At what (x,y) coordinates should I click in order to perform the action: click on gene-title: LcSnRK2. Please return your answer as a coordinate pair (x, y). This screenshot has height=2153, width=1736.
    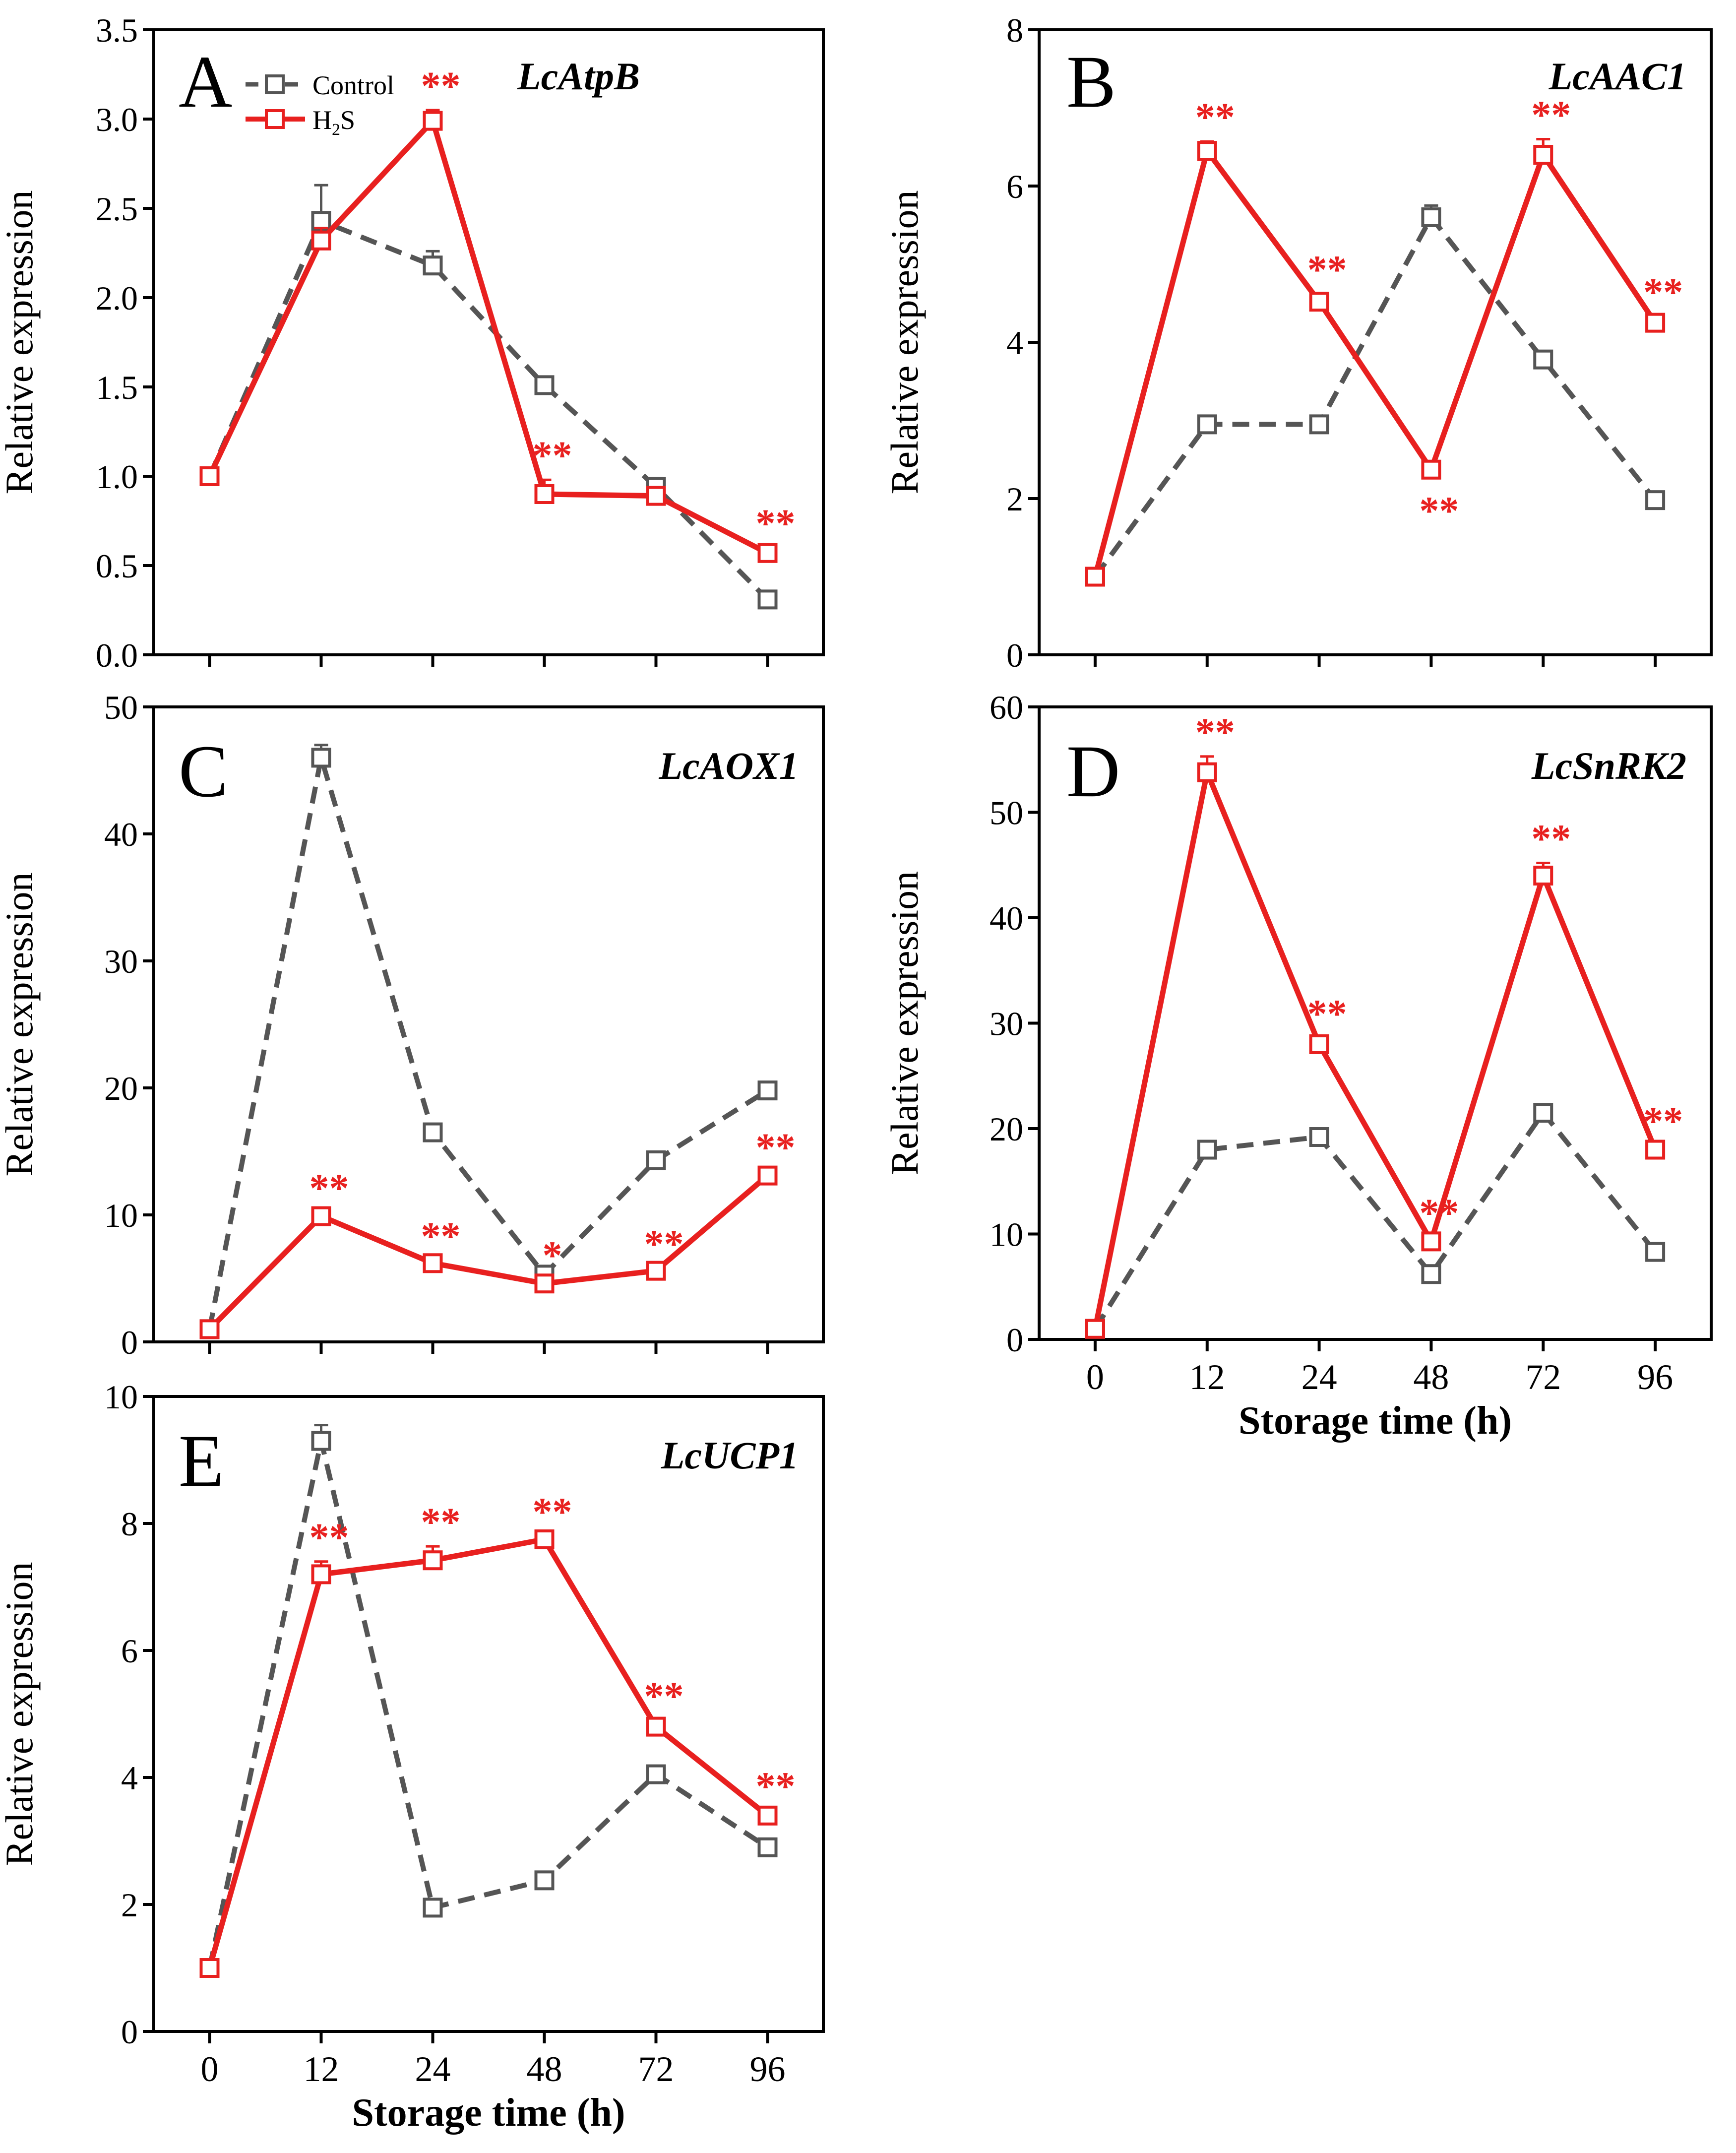
    Looking at the image, I should click on (1608, 765).